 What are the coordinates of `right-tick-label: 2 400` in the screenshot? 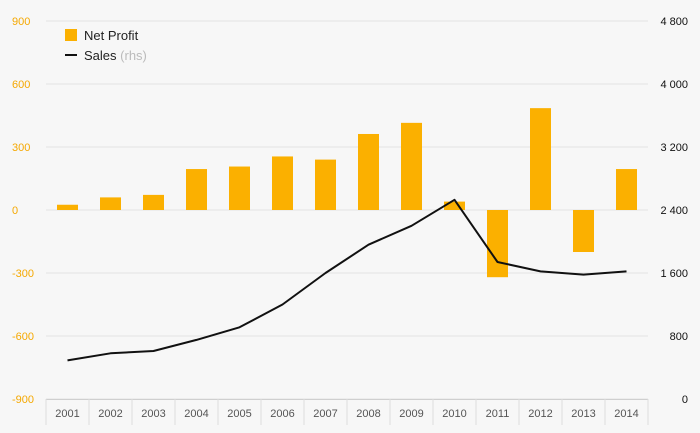 It's located at (674, 211).